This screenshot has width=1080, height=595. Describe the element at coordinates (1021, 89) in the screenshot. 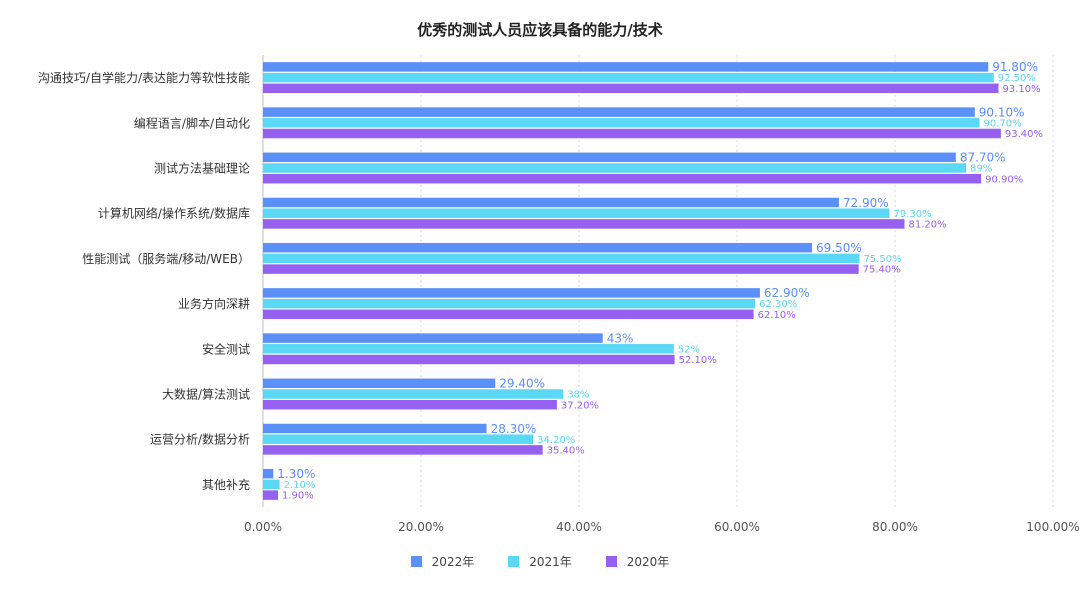

I see `data-label: 93.10%` at that location.